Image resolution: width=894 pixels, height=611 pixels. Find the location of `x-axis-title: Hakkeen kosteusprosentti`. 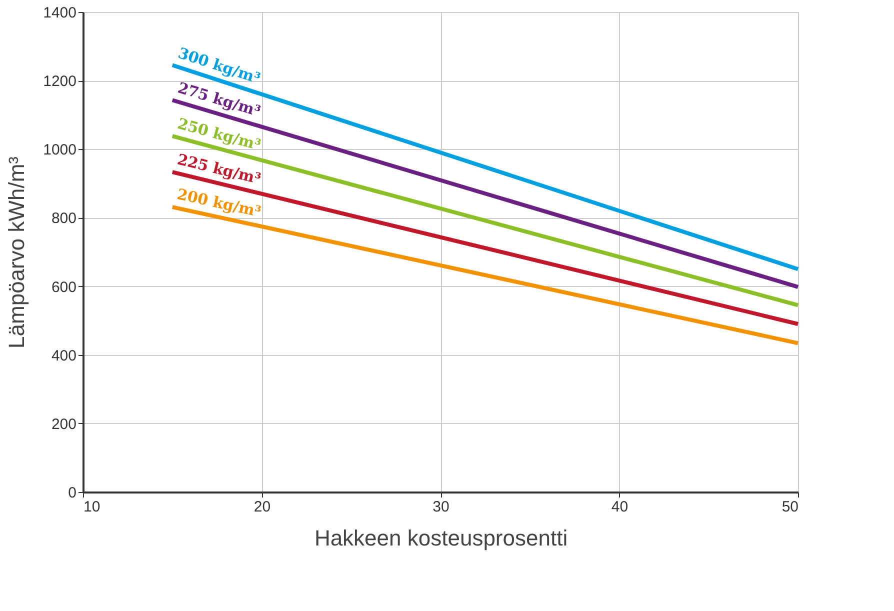

x-axis-title: Hakkeen kosteusprosentti is located at coordinates (441, 538).